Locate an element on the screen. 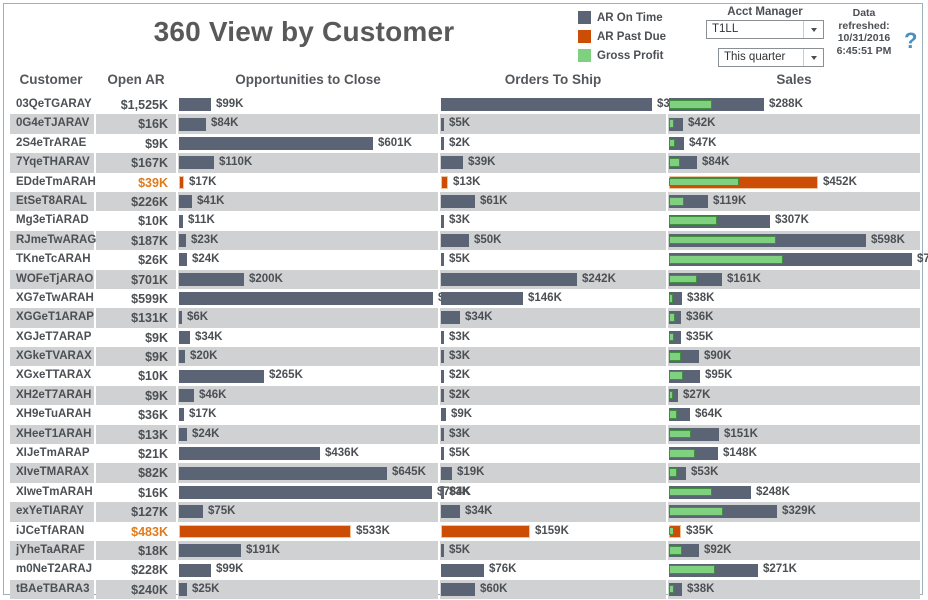 This screenshot has height=600, width=928. customer-name: XG7eTwARAH is located at coordinates (55, 297).